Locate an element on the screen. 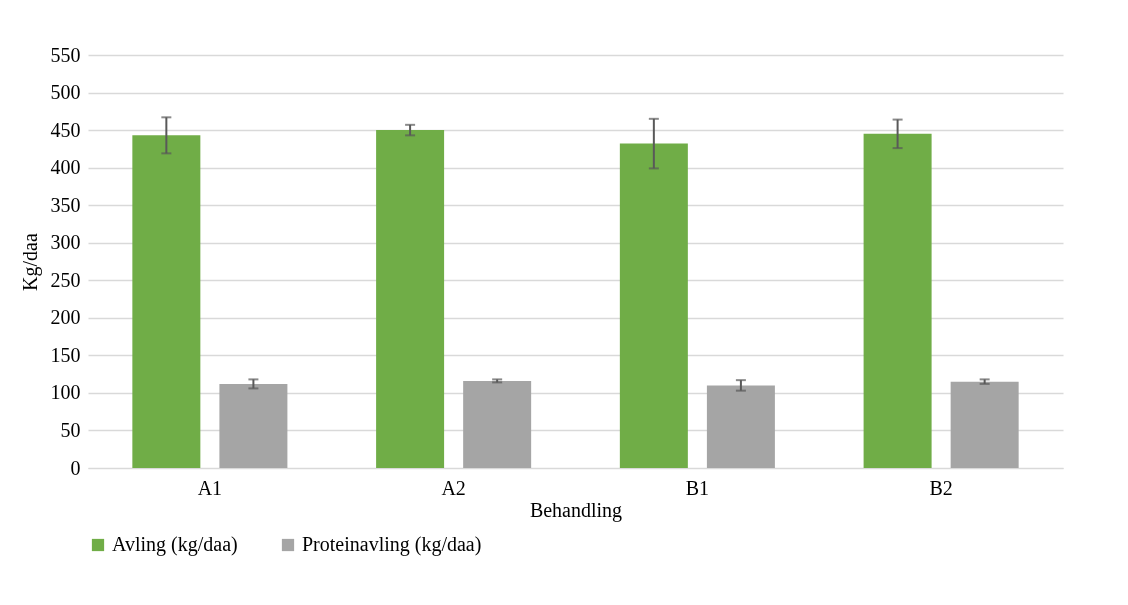  y-tick-label: 50 is located at coordinates (70, 429).